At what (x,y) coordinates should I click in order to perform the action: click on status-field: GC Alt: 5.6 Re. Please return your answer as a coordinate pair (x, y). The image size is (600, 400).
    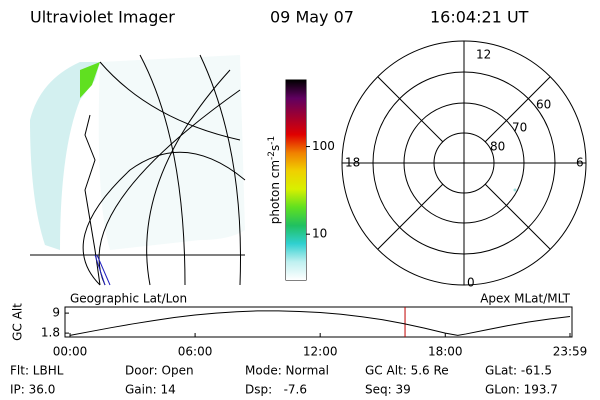
    Looking at the image, I should click on (407, 371).